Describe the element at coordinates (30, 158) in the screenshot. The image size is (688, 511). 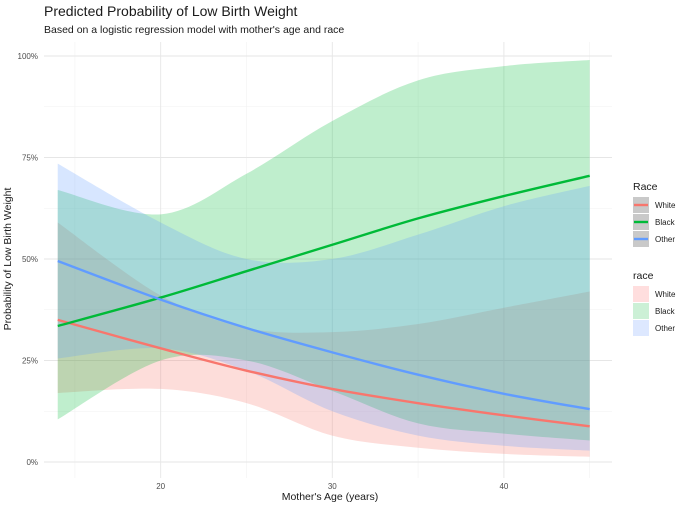
I see `y-tick-label: 75%` at that location.